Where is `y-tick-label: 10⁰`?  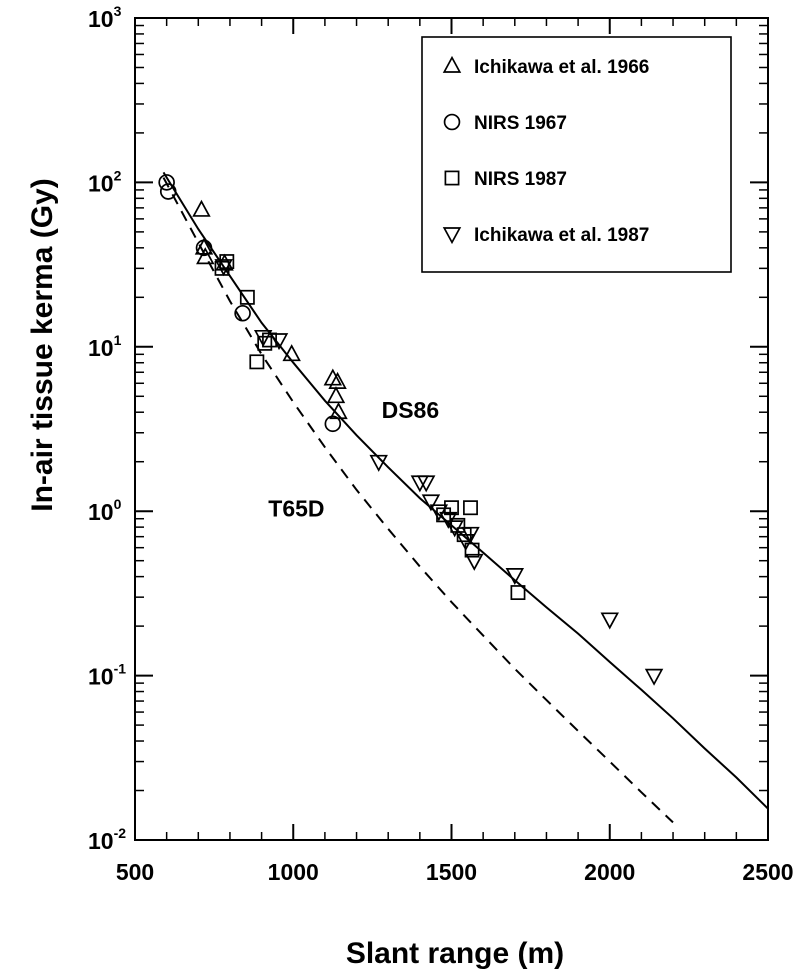
y-tick-label: 10⁰ is located at coordinates (105, 510).